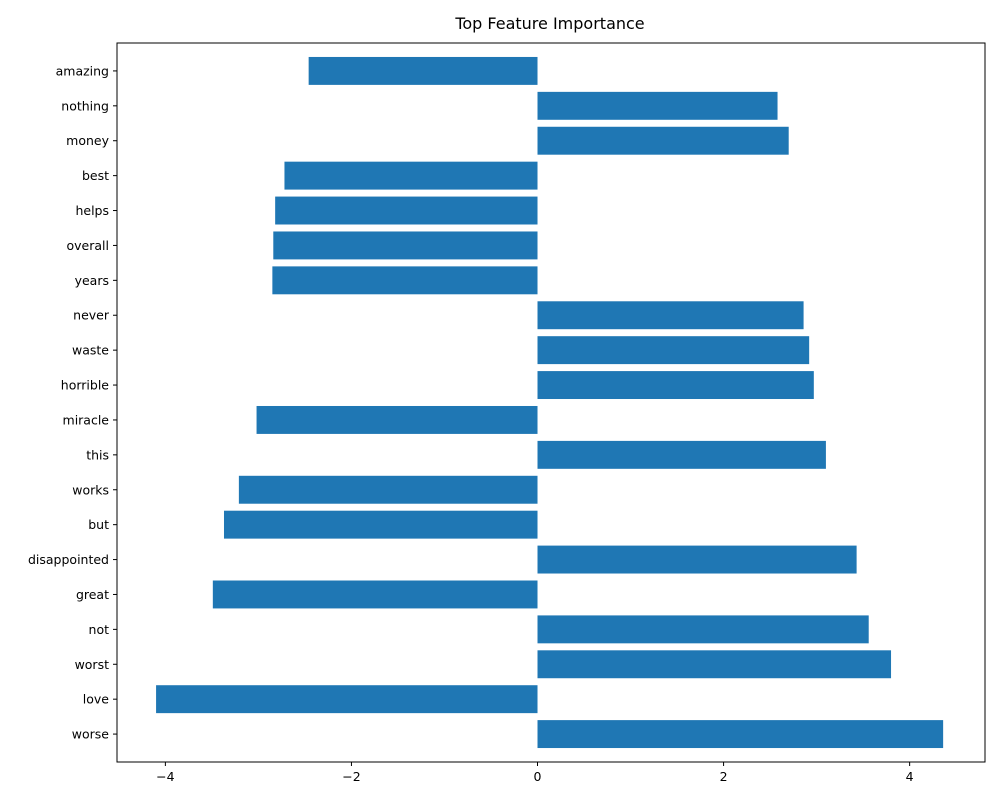  I want to click on bar-great, so click(375, 594).